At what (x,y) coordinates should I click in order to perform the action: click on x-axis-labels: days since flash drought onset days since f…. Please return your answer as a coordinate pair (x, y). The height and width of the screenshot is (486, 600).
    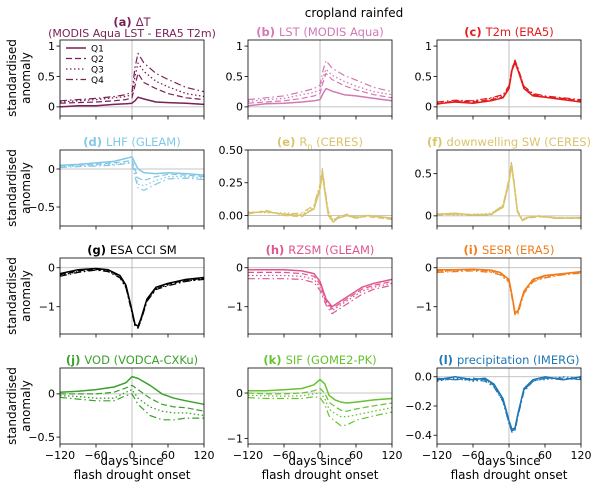
    Looking at the image, I should click on (321, 468).